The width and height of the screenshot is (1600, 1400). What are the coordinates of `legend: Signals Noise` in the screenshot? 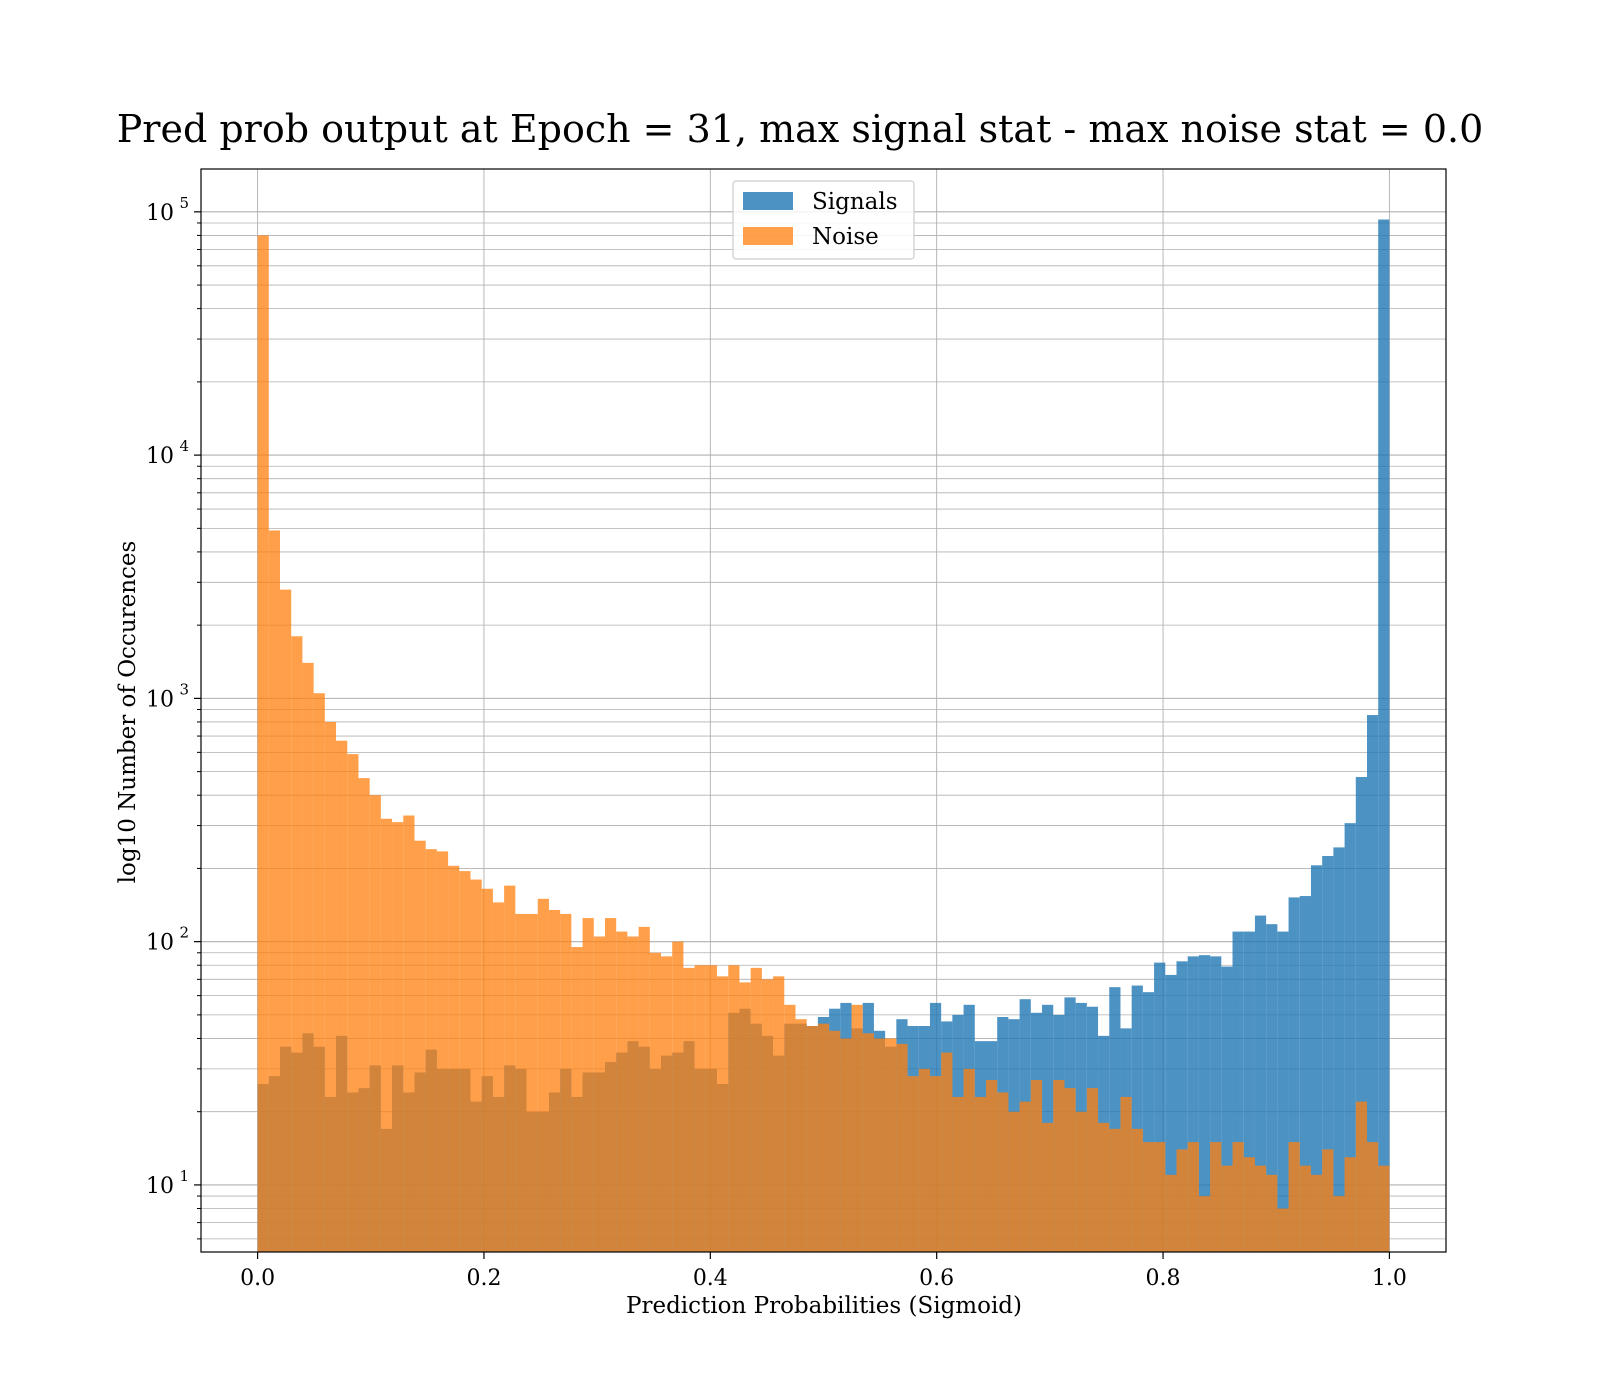 It's located at (823, 220).